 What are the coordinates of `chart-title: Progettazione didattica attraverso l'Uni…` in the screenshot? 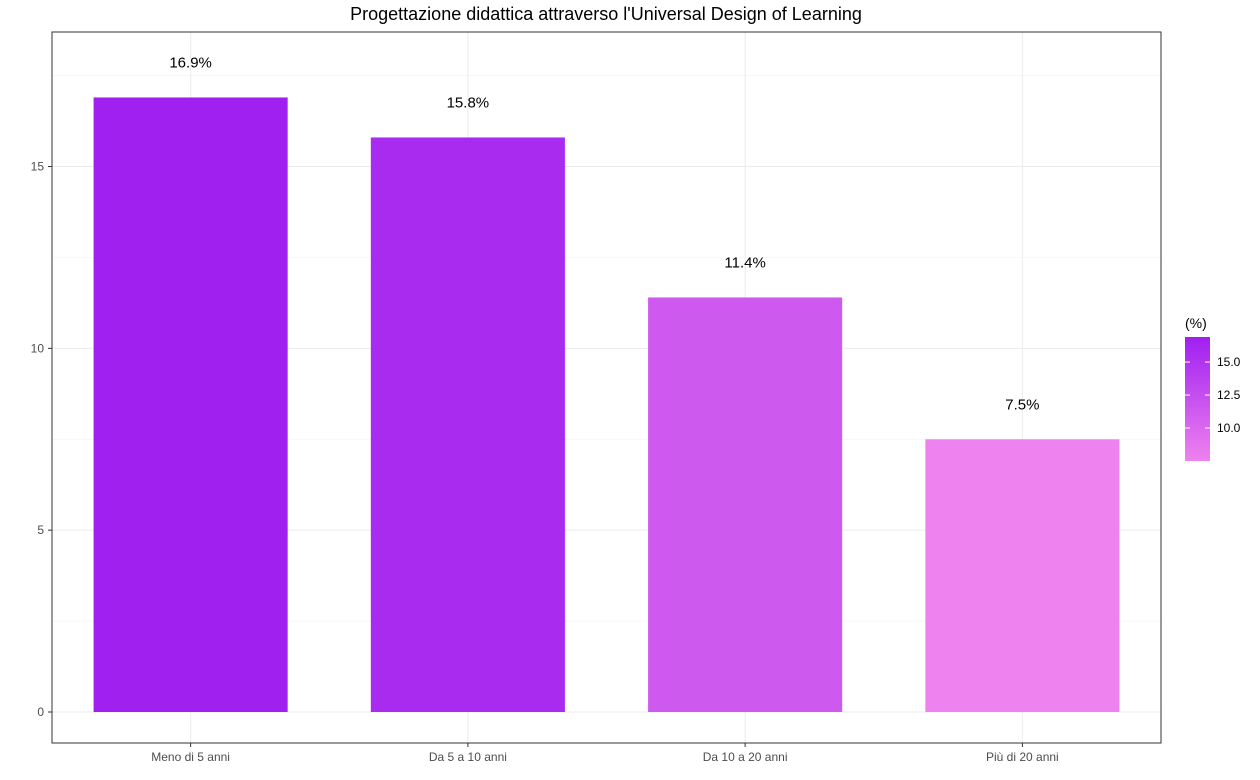 It's located at (606, 14).